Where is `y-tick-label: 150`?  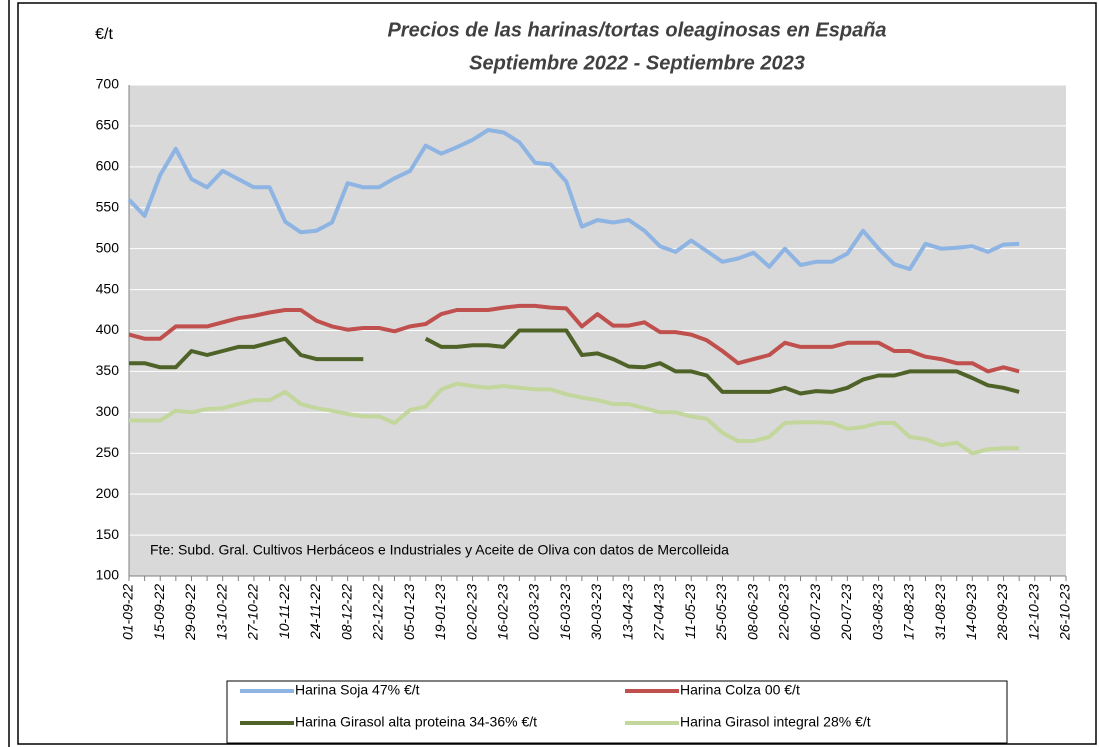 y-tick-label: 150 is located at coordinates (108, 534).